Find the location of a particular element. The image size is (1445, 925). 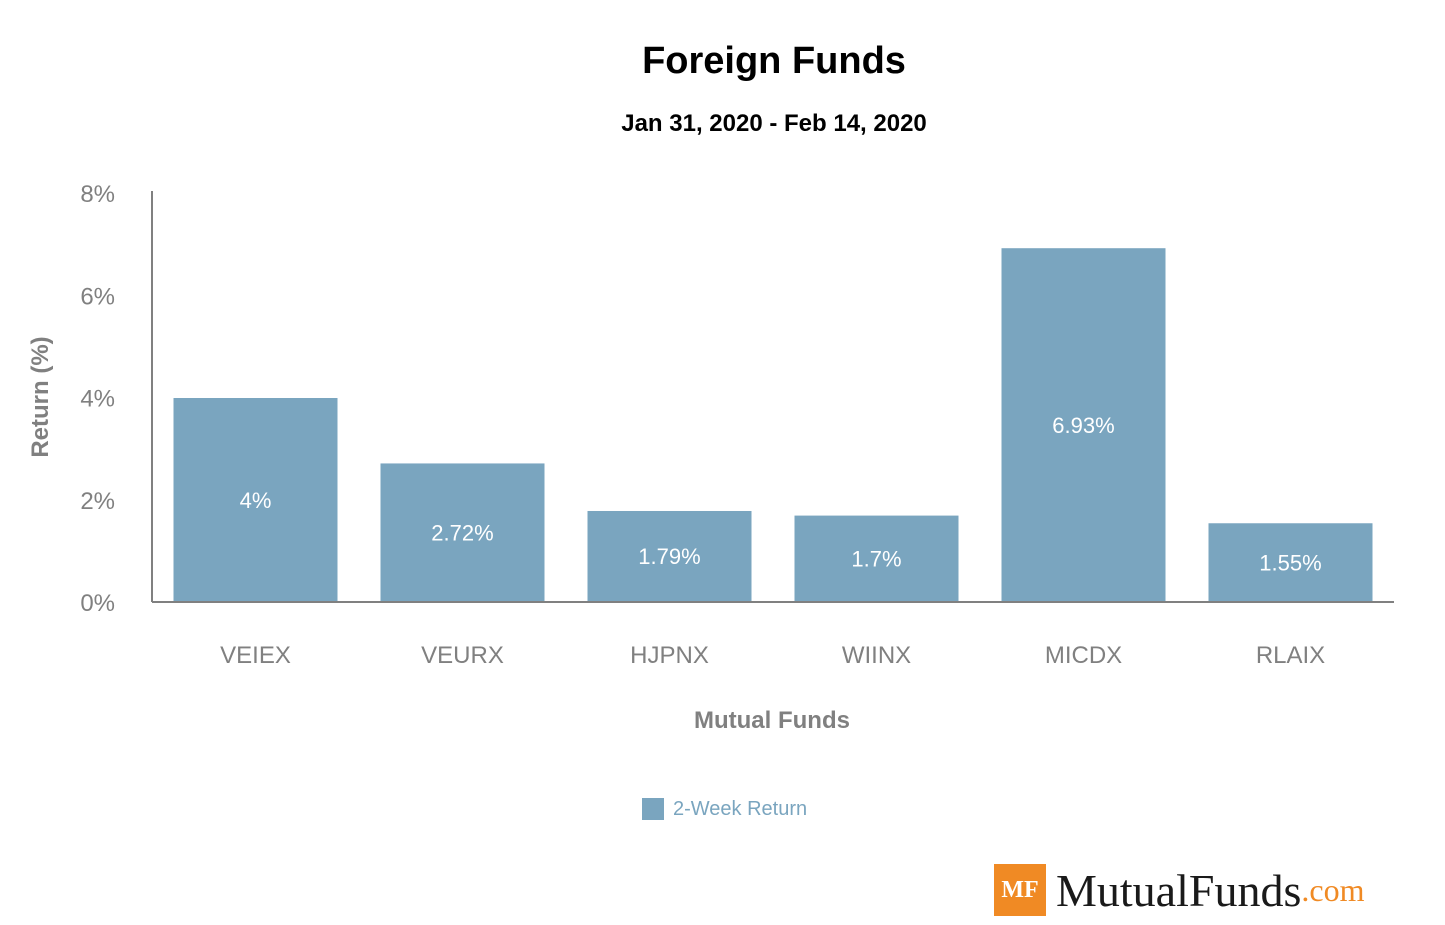

bar-veurx is located at coordinates (462, 532).